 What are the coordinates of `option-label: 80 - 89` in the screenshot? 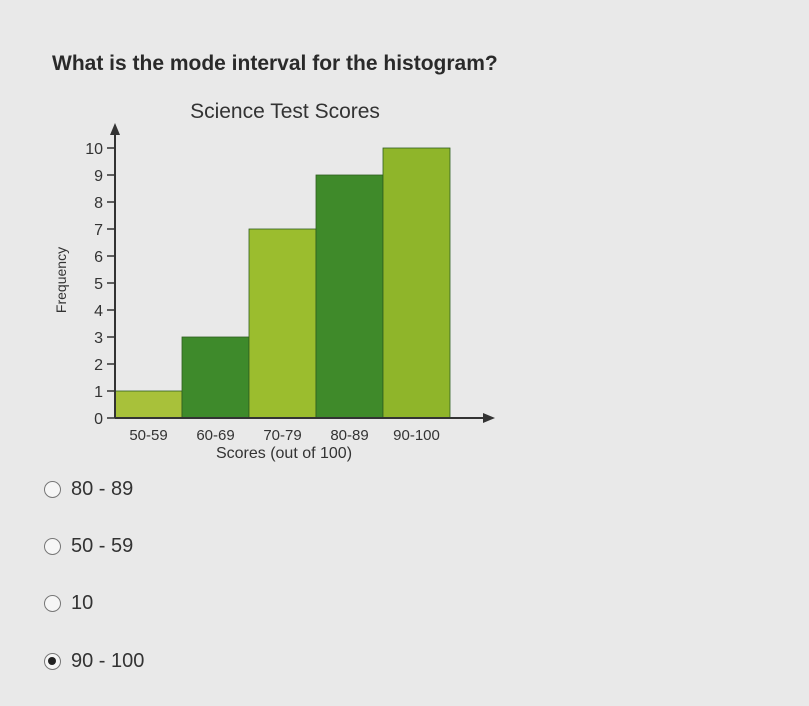 It's located at (102, 489).